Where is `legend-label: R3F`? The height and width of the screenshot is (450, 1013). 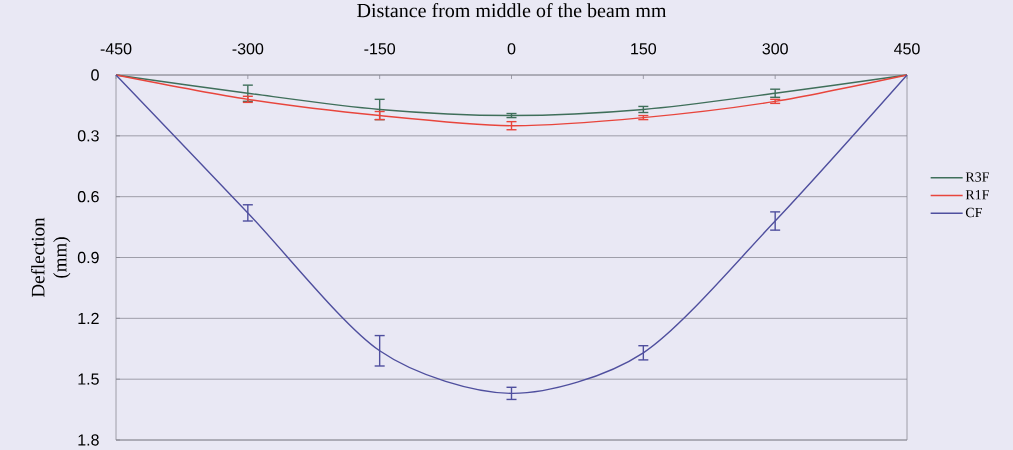
legend-label: R3F is located at coordinates (977, 177).